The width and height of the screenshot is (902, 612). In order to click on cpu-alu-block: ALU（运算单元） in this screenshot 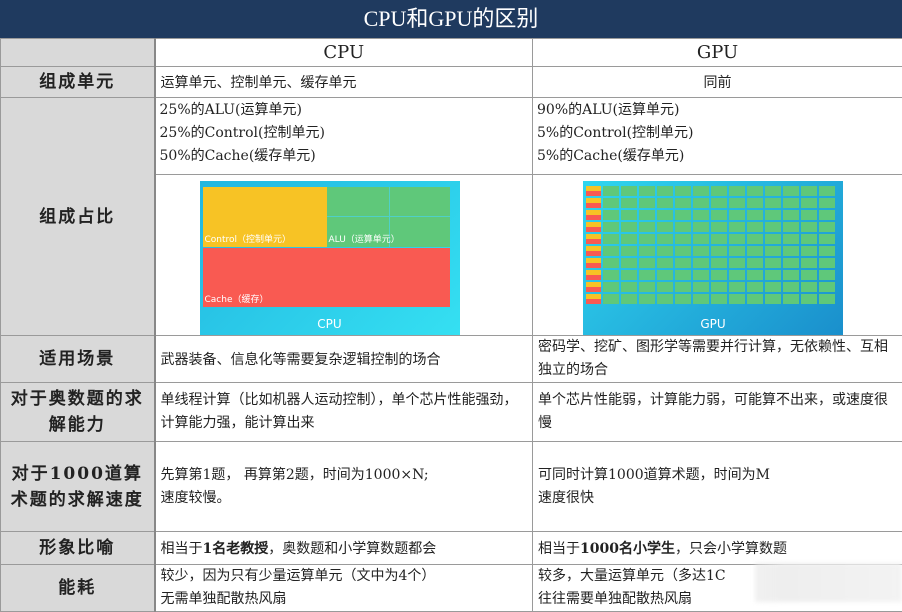, I will do `click(388, 217)`.